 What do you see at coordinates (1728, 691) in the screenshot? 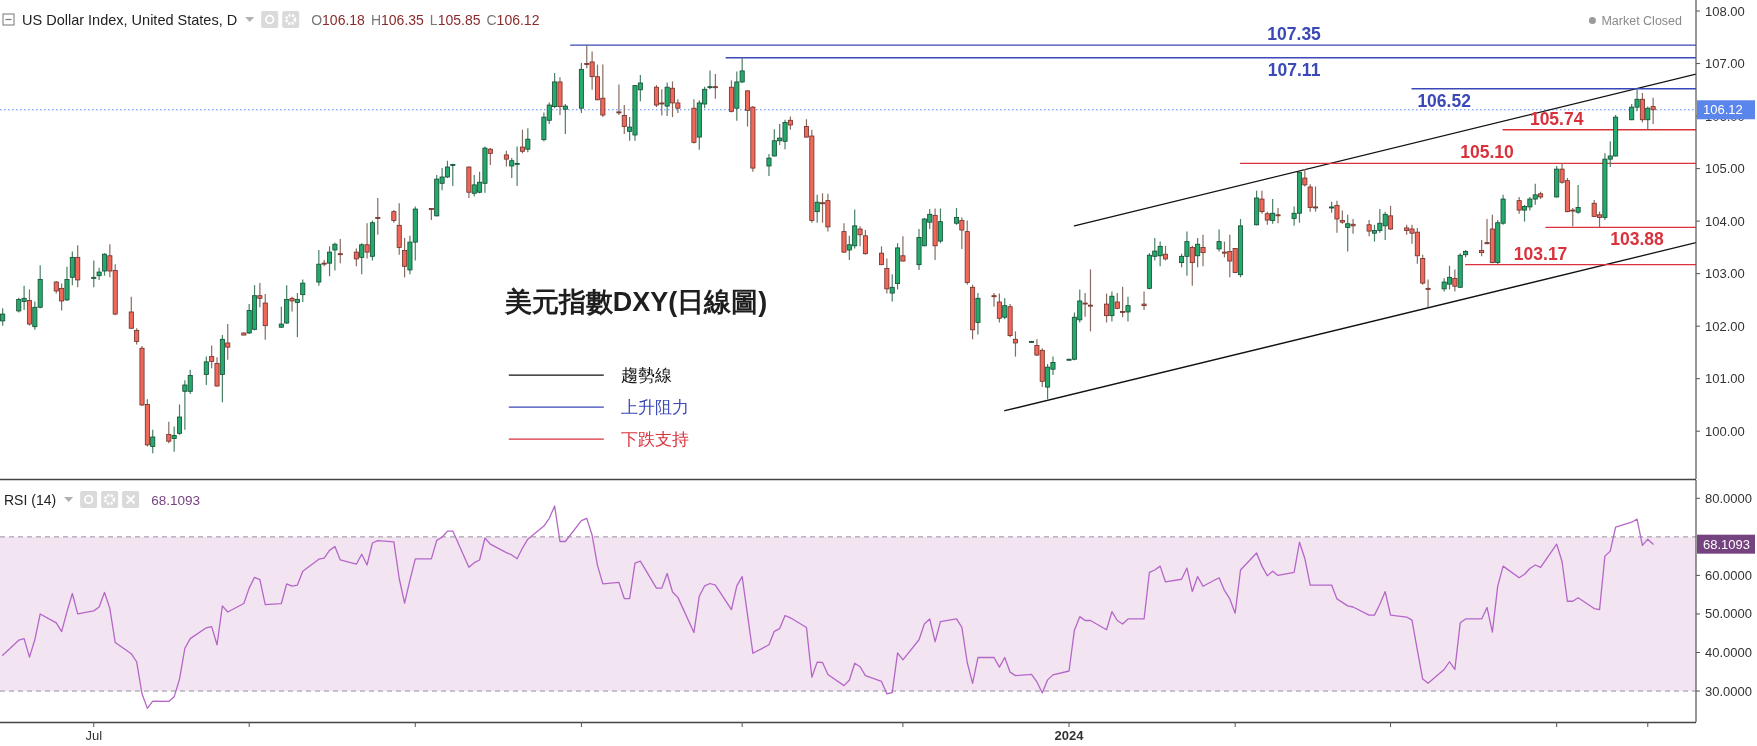
I see `y-tick-label: 30.0000` at bounding box center [1728, 691].